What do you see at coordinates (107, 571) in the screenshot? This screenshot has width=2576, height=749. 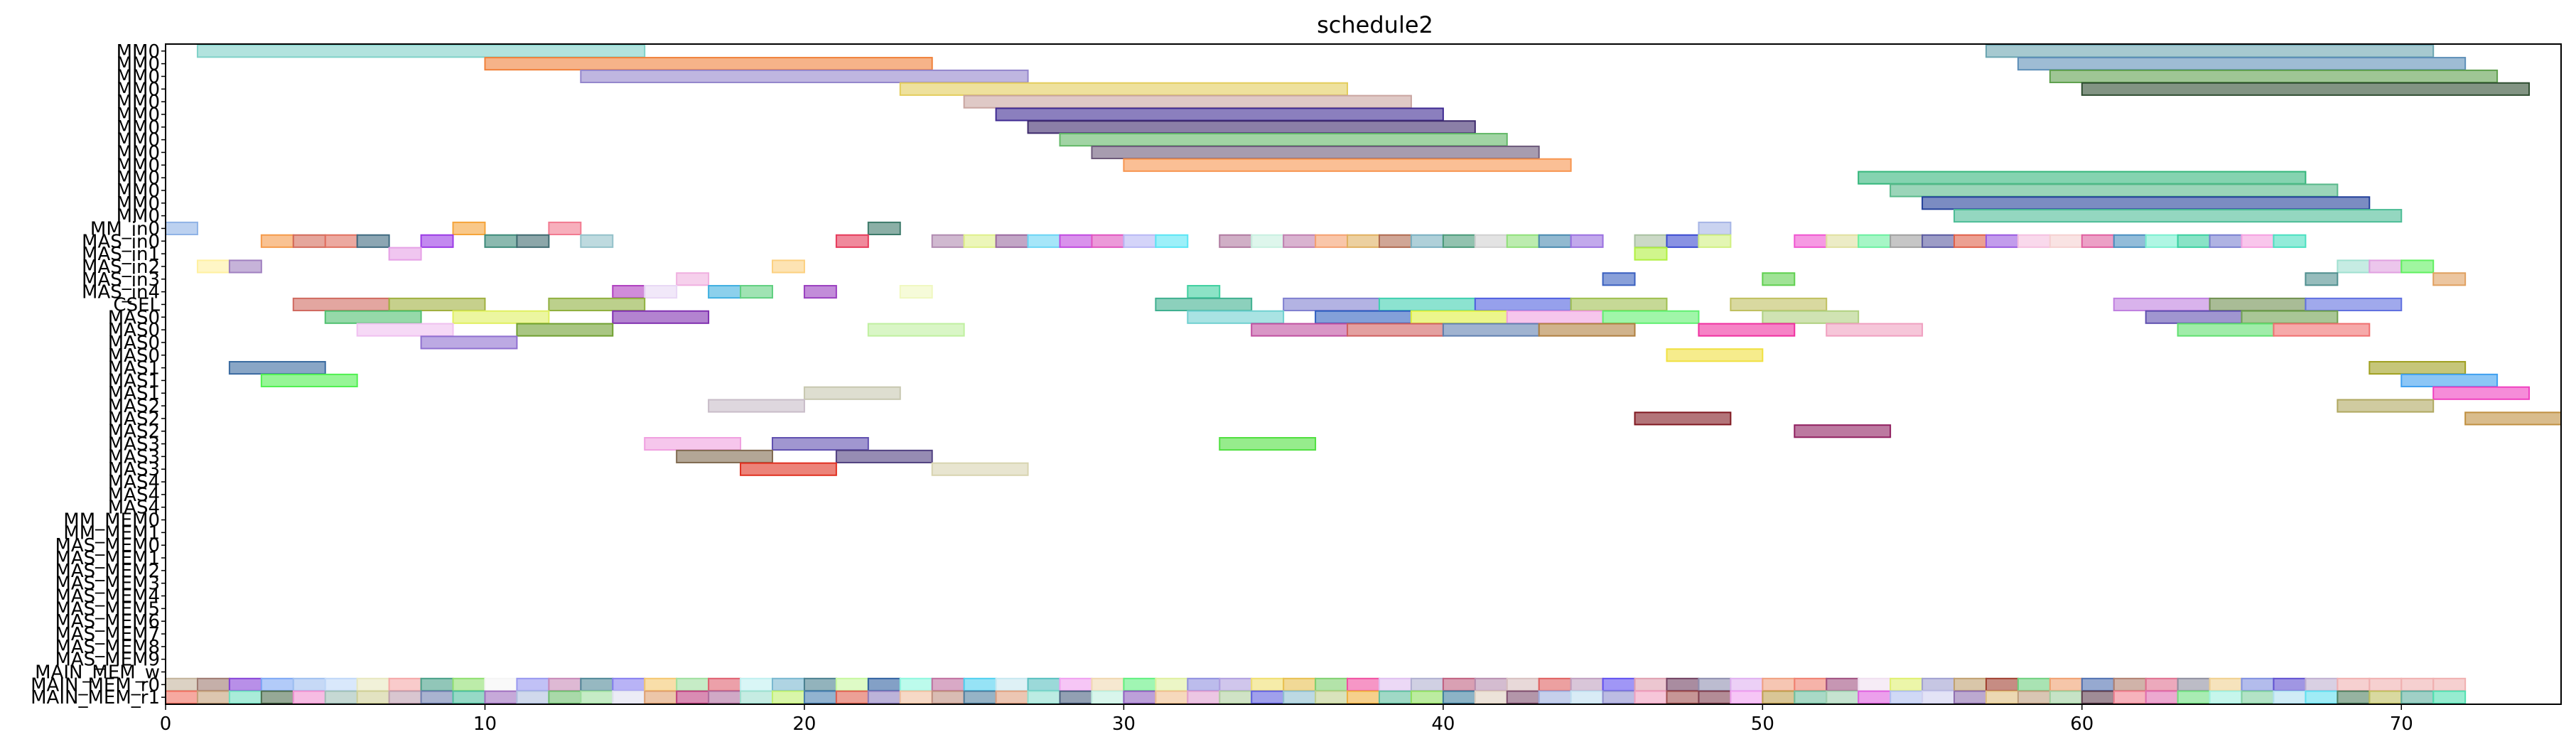 I see `y-tick-label: MAS_MEM2` at bounding box center [107, 571].